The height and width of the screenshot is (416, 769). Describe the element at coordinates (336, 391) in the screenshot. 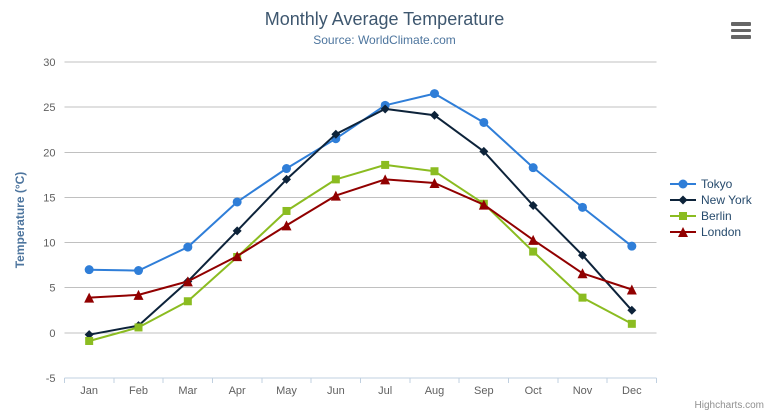

I see `x-axis-label: Jun` at that location.